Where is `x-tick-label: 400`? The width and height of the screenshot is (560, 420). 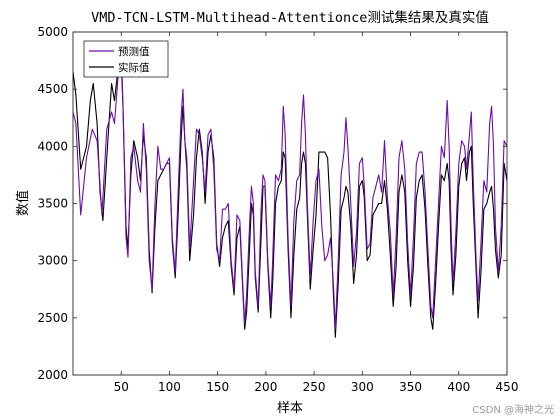 x-tick-label: 400 is located at coordinates (458, 387).